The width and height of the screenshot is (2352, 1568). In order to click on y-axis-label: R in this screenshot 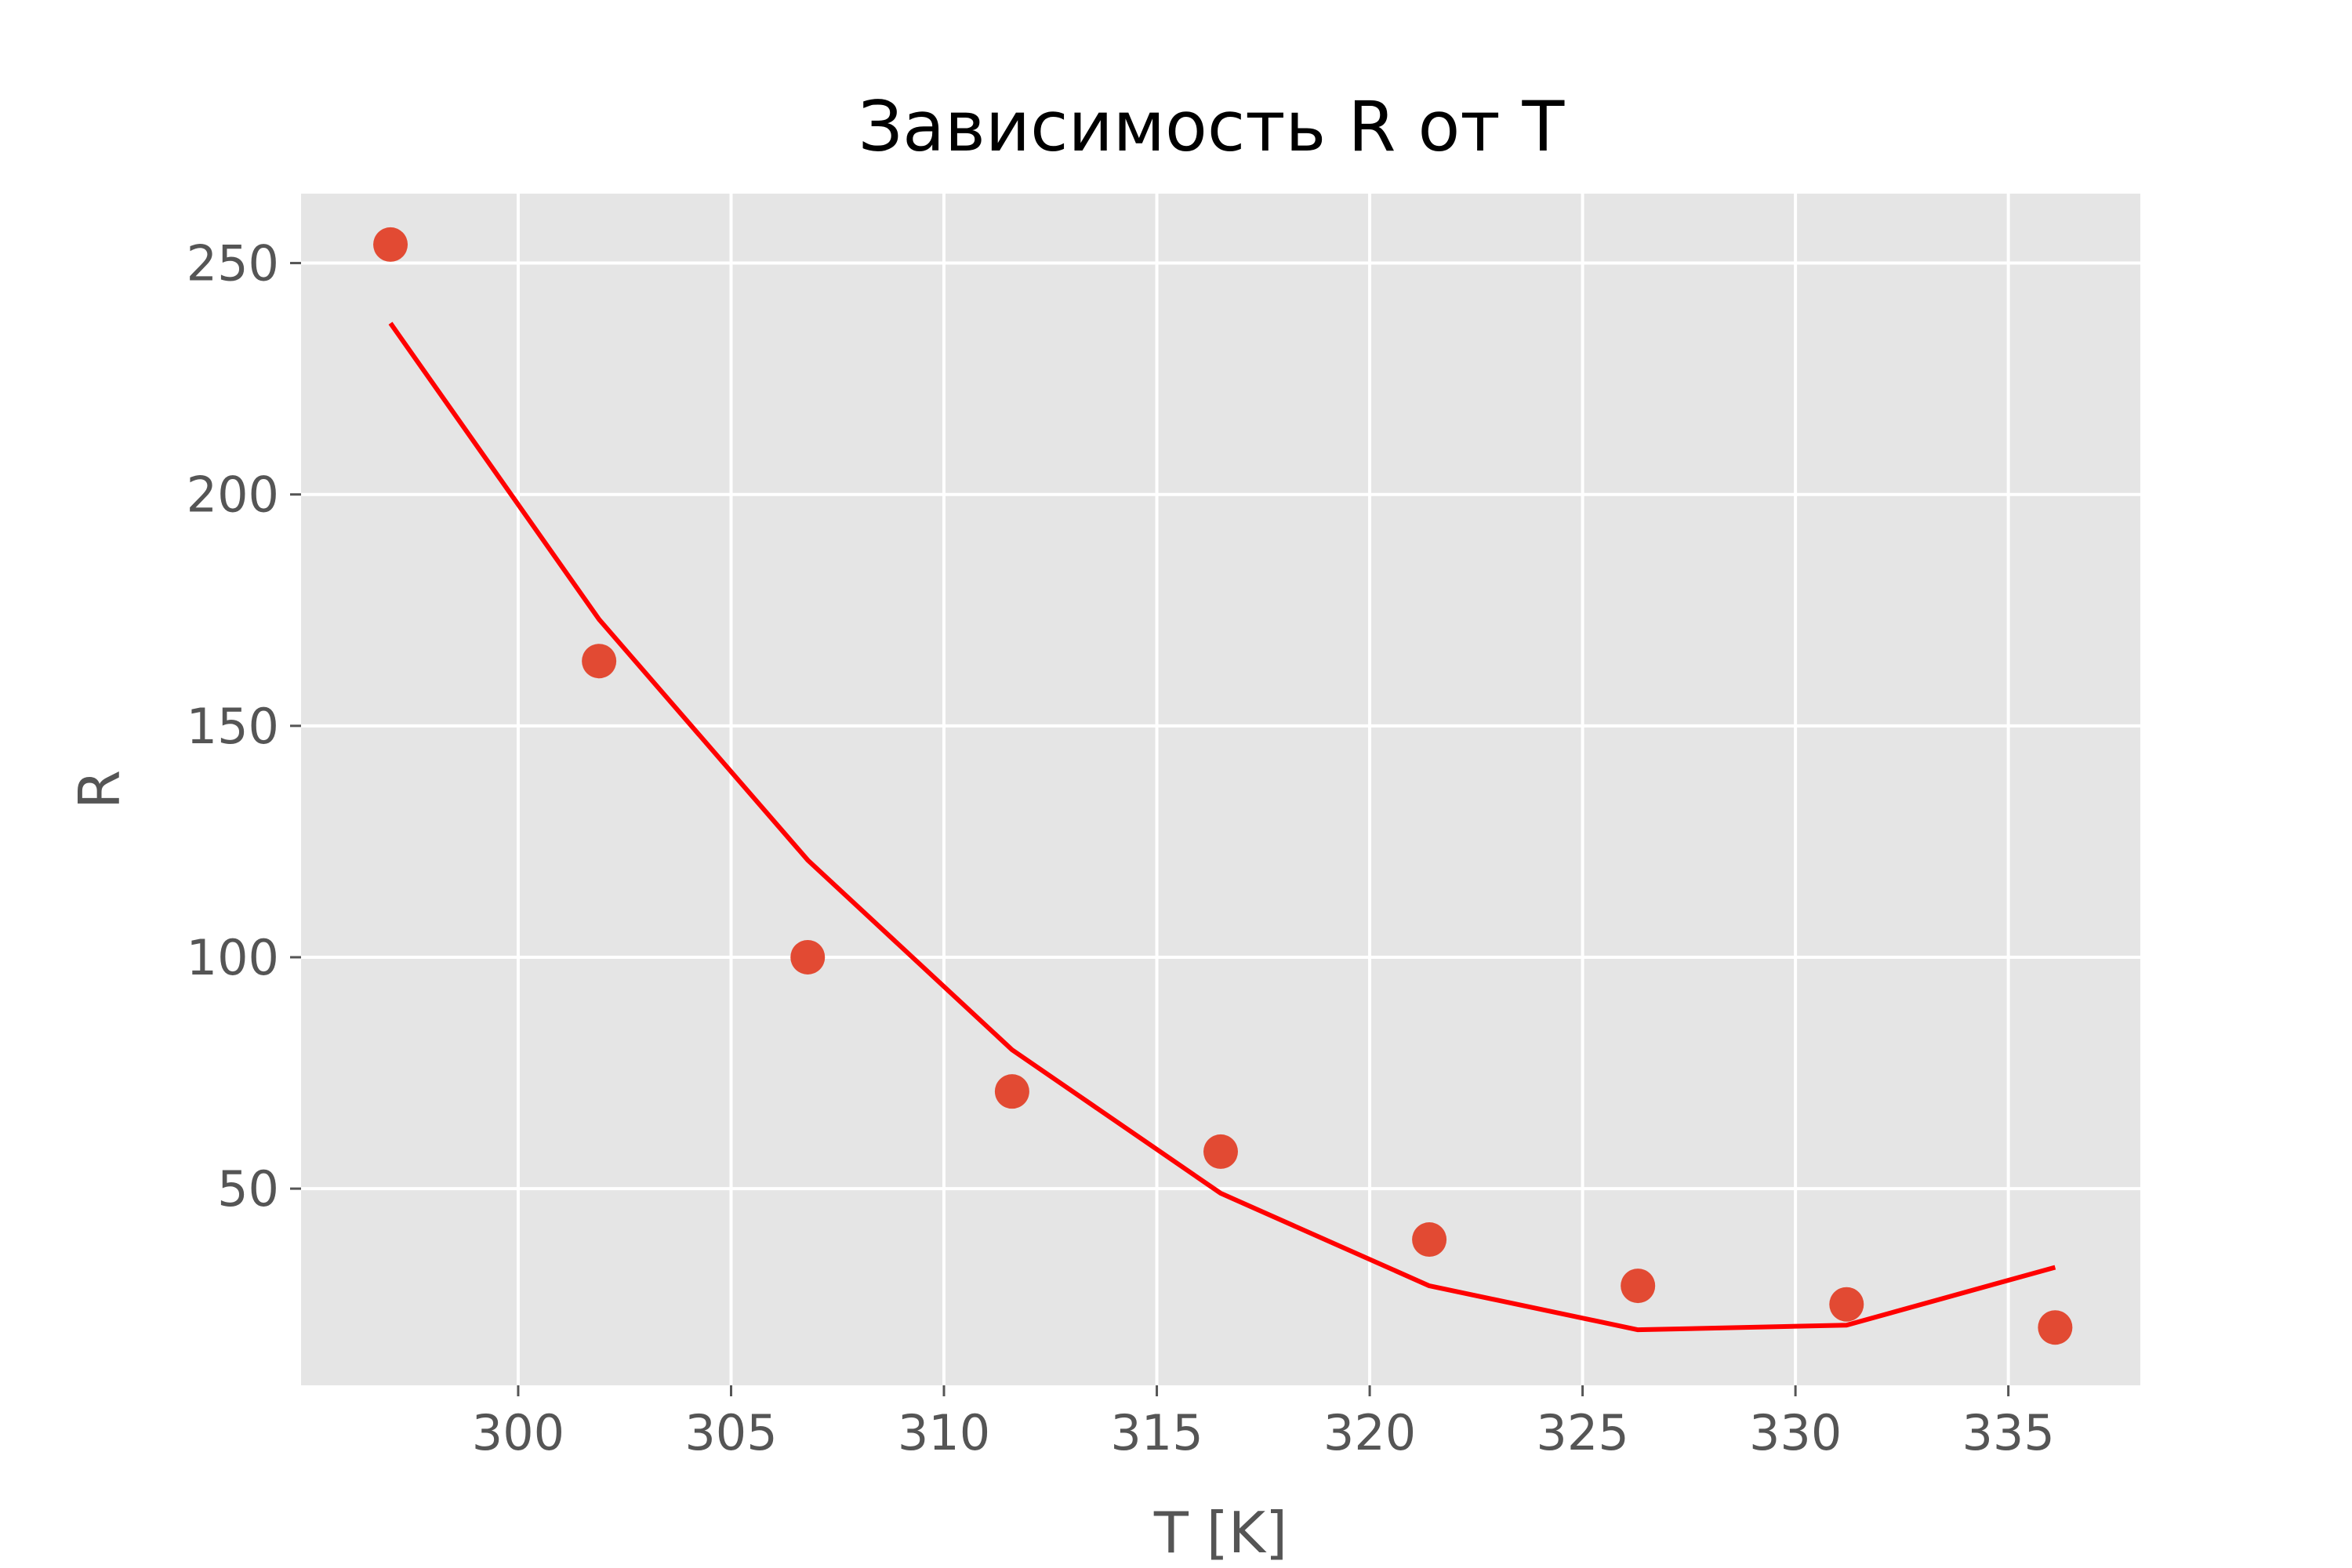, I will do `click(99, 789)`.